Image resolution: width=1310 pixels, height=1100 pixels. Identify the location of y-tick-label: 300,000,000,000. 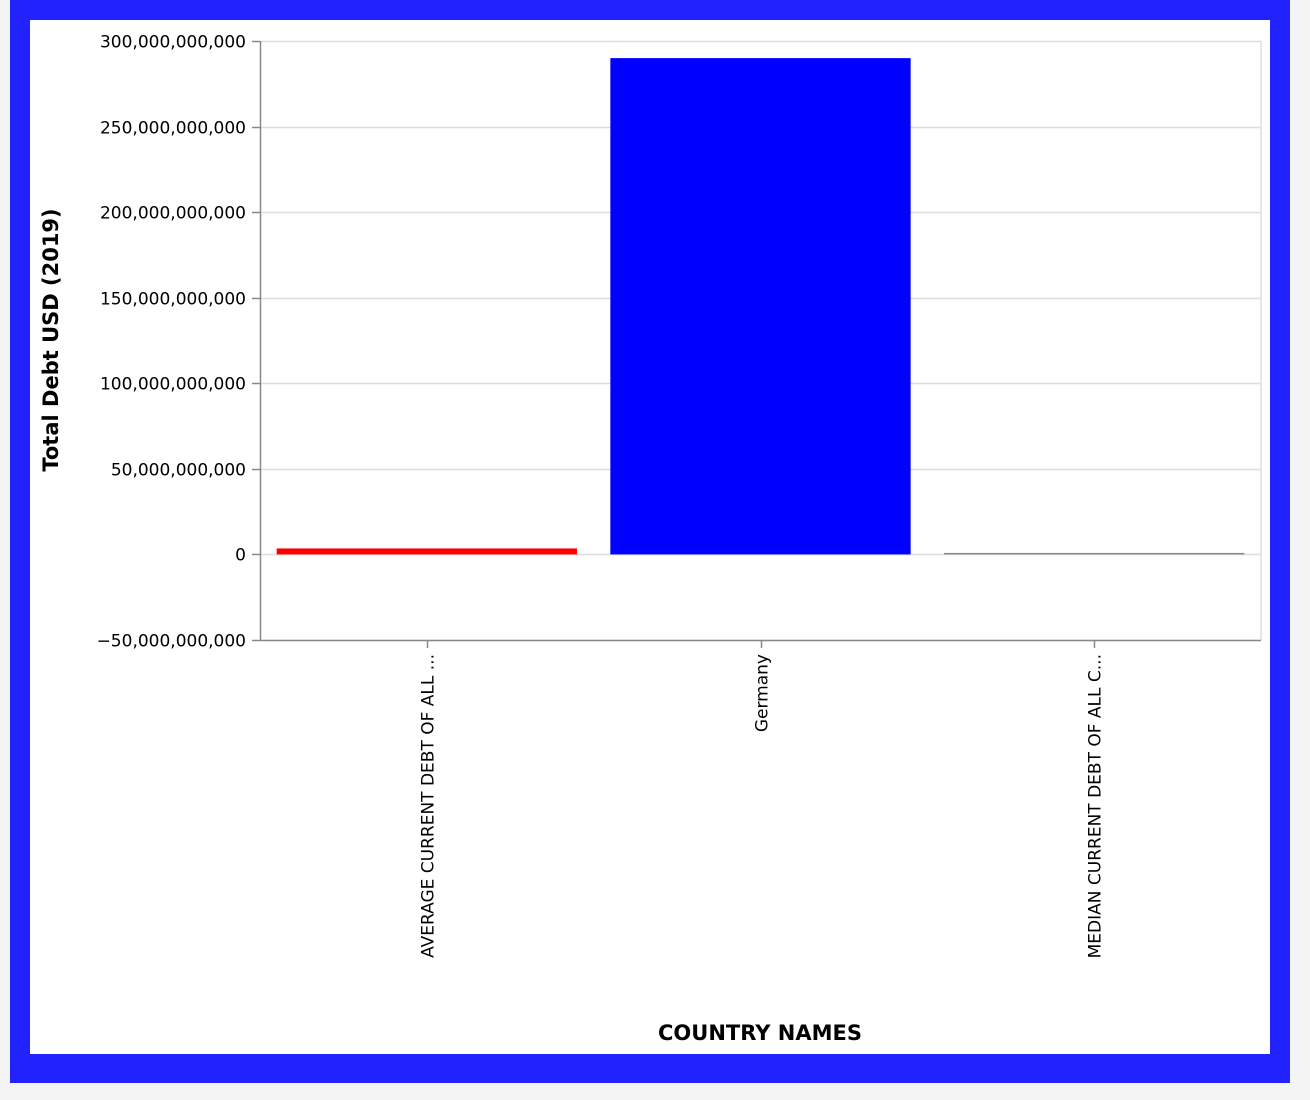
(173, 43).